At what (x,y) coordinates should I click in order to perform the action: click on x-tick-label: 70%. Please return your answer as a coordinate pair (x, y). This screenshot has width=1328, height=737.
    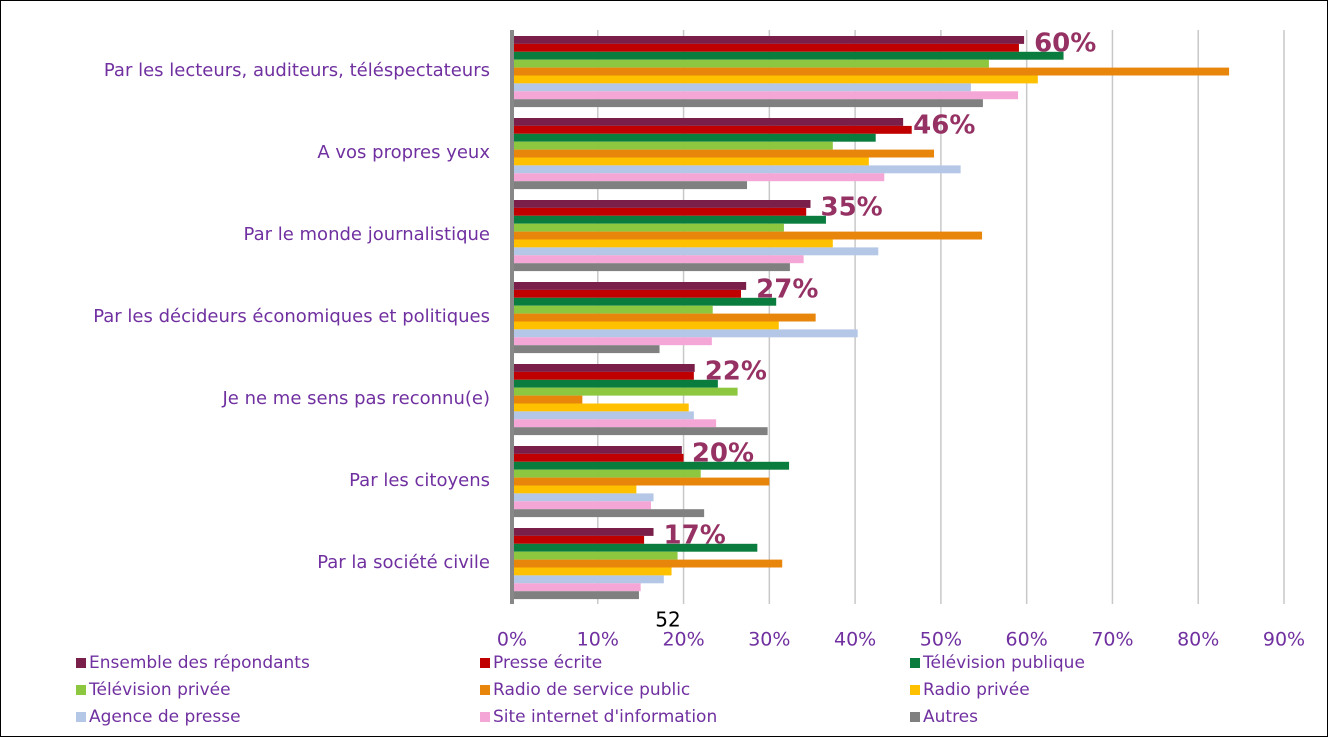
    Looking at the image, I should click on (1112, 640).